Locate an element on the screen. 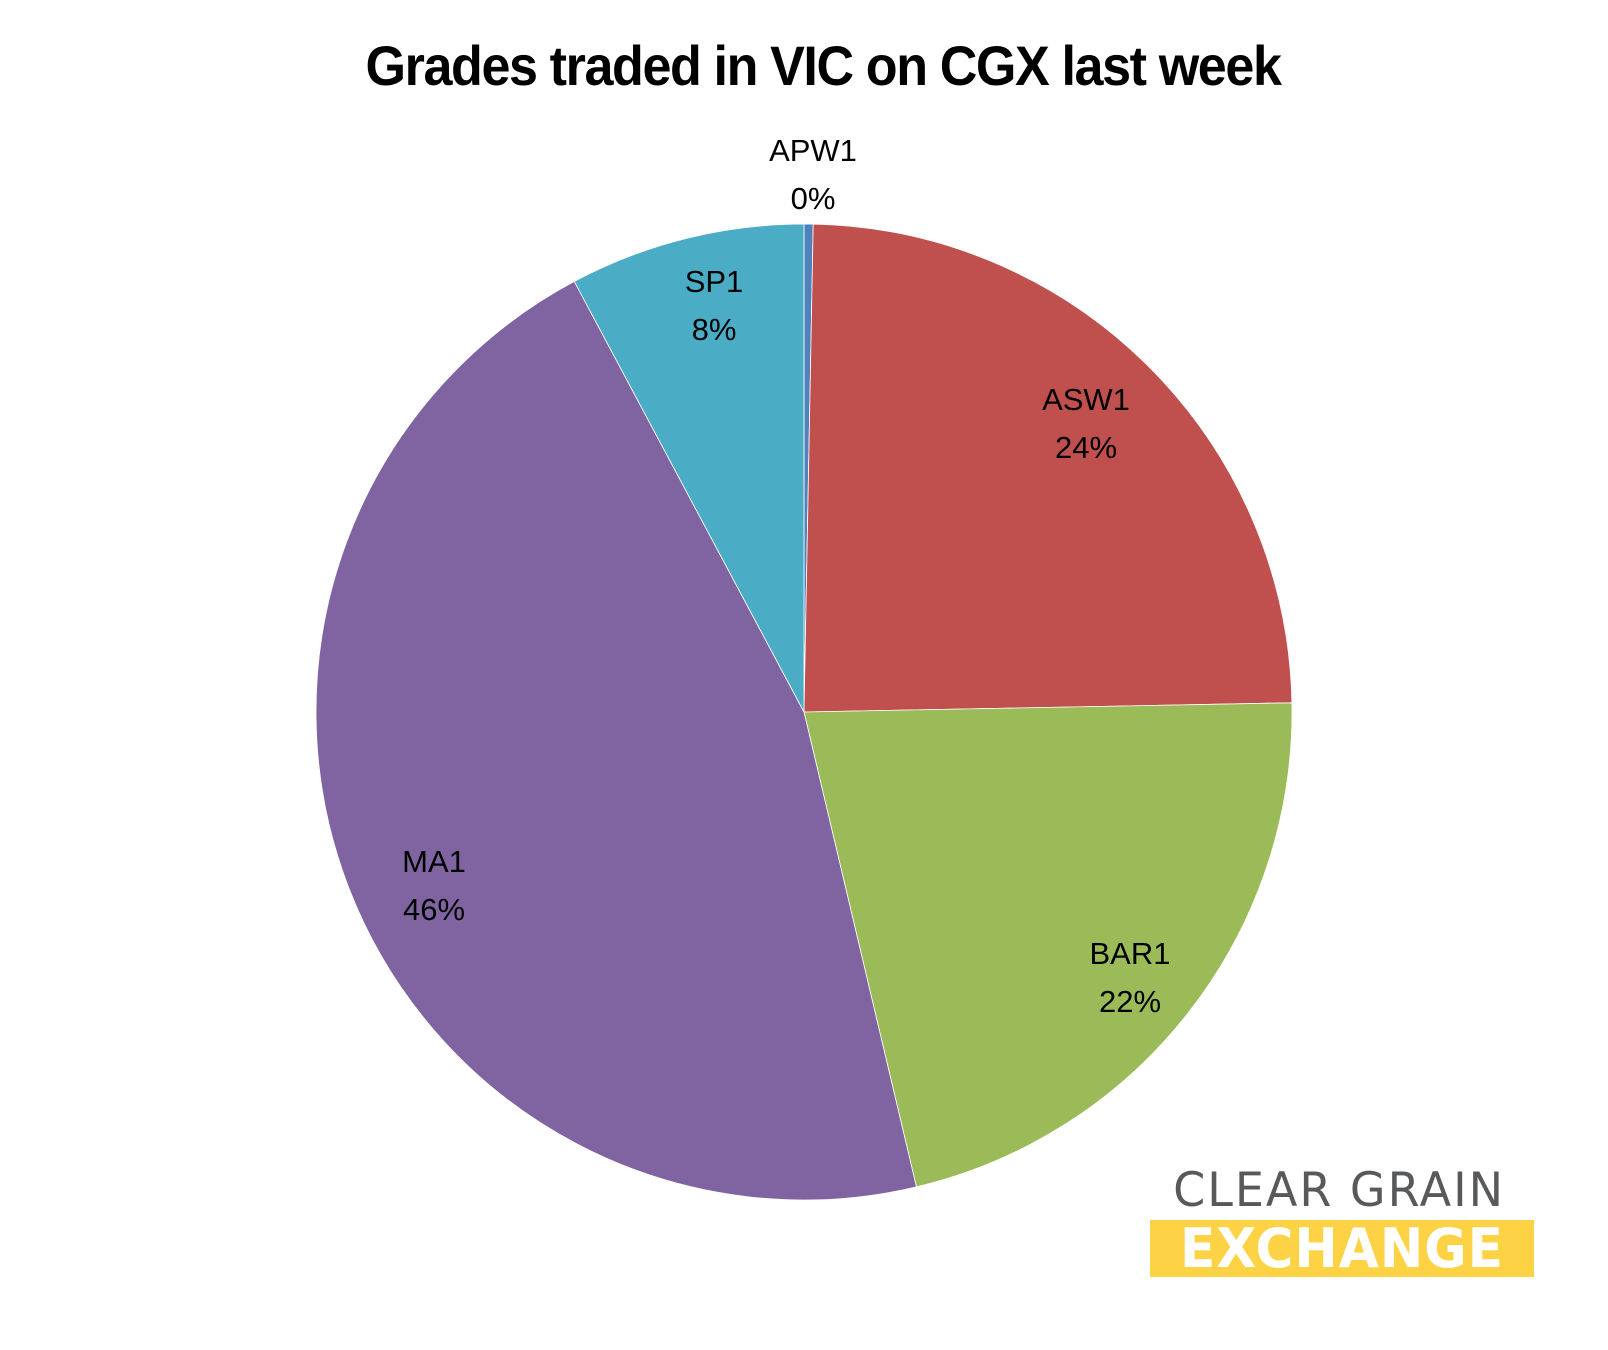 This screenshot has width=1608, height=1350. slice-label-percent: 46% is located at coordinates (434, 909).